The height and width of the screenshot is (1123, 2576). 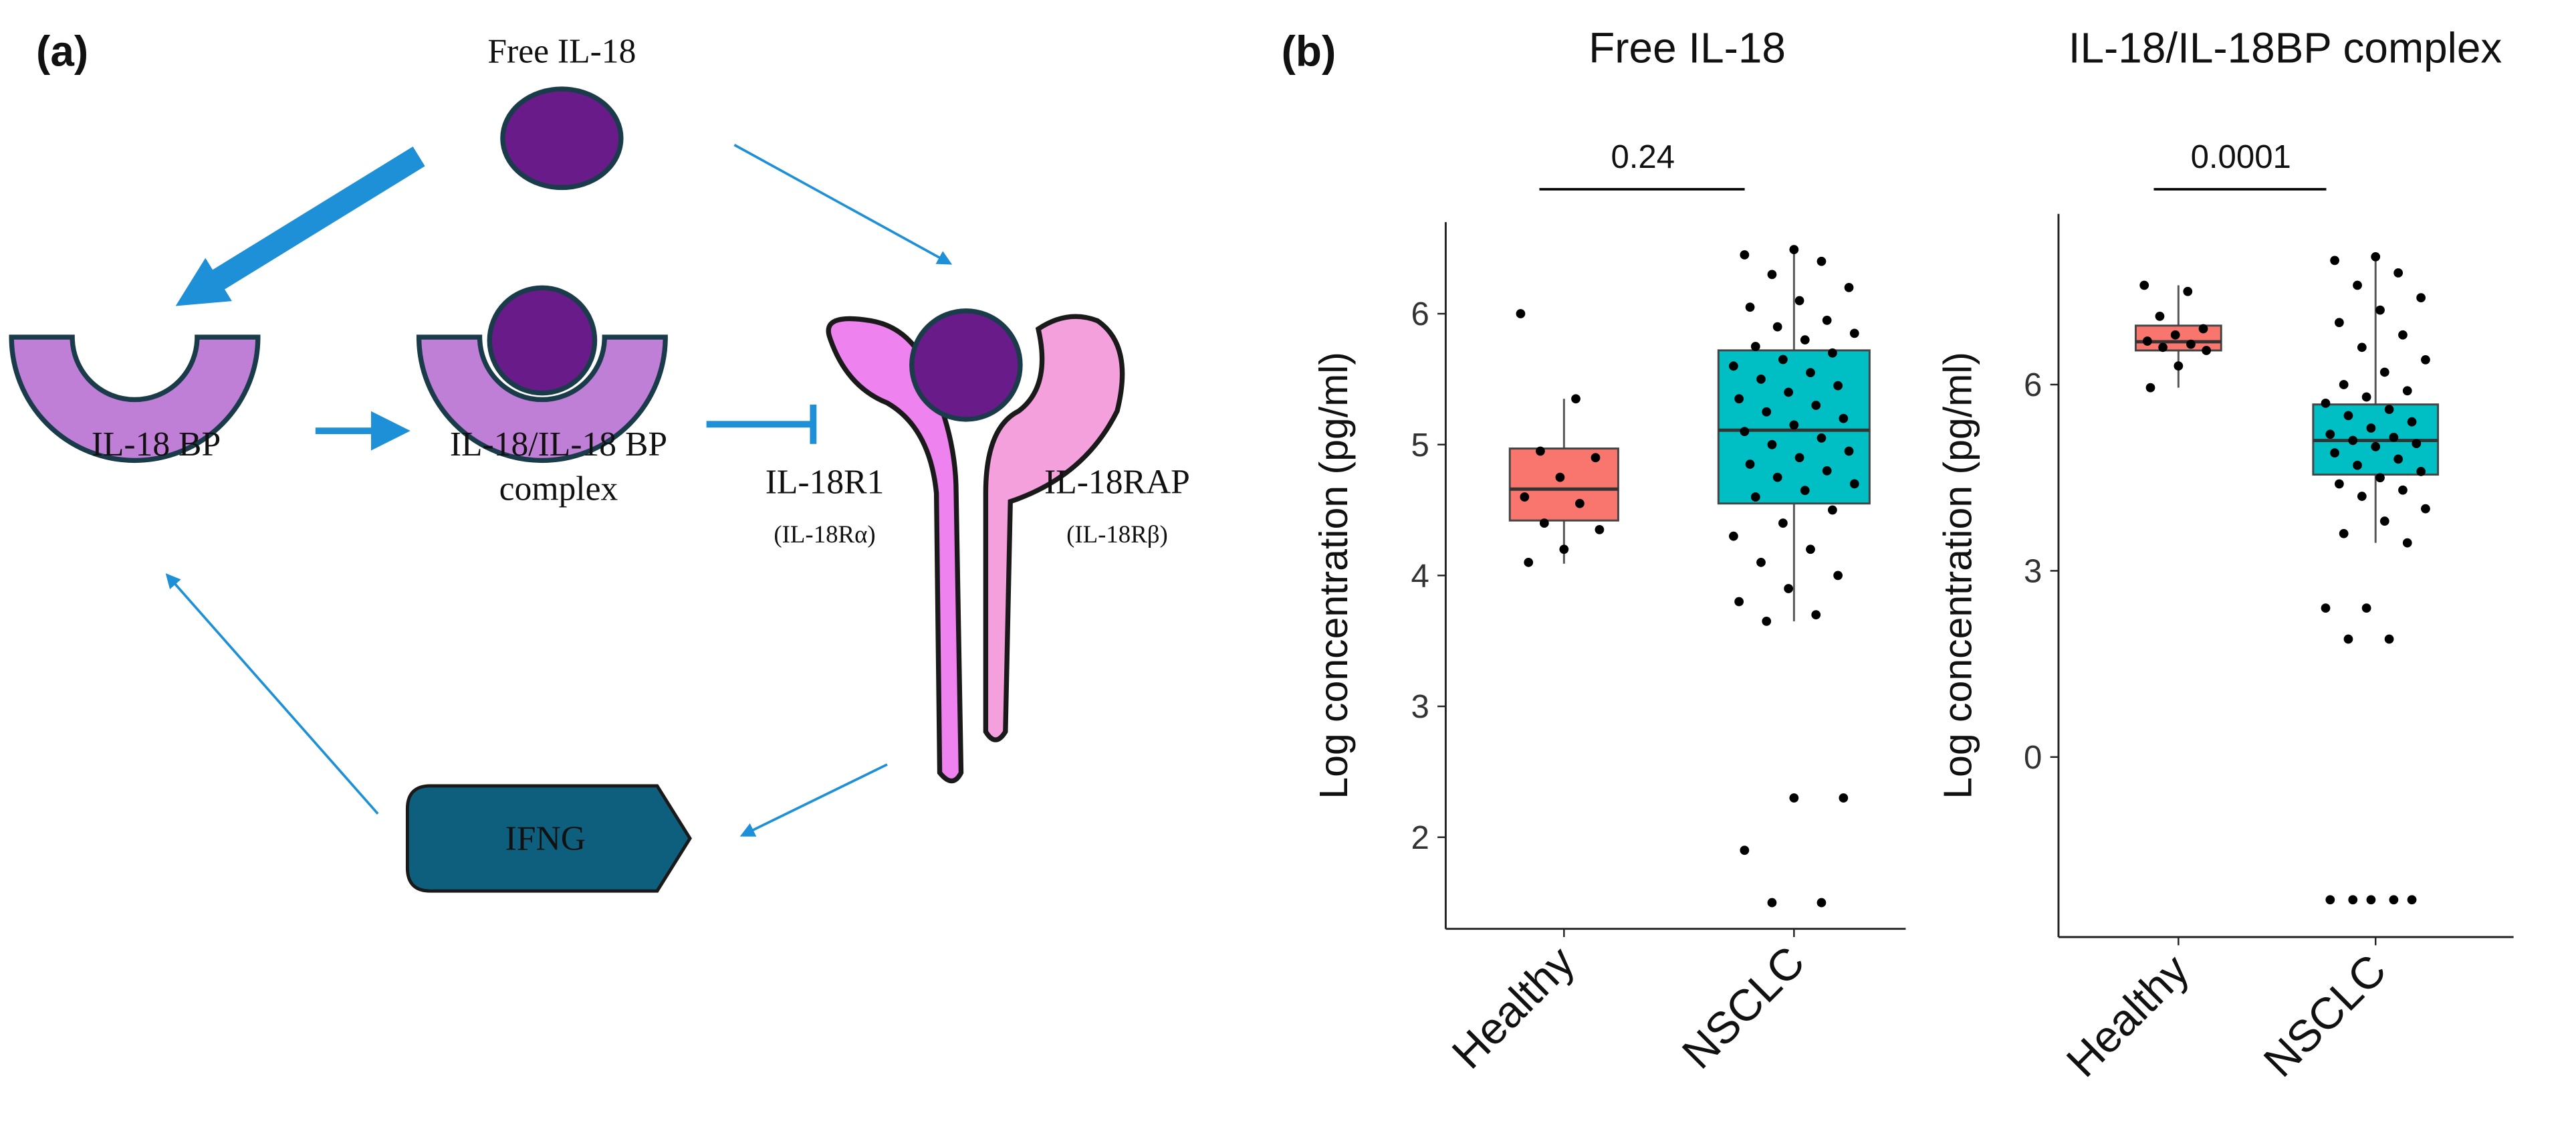 I want to click on y-tick-label: 0, so click(x=2033, y=758).